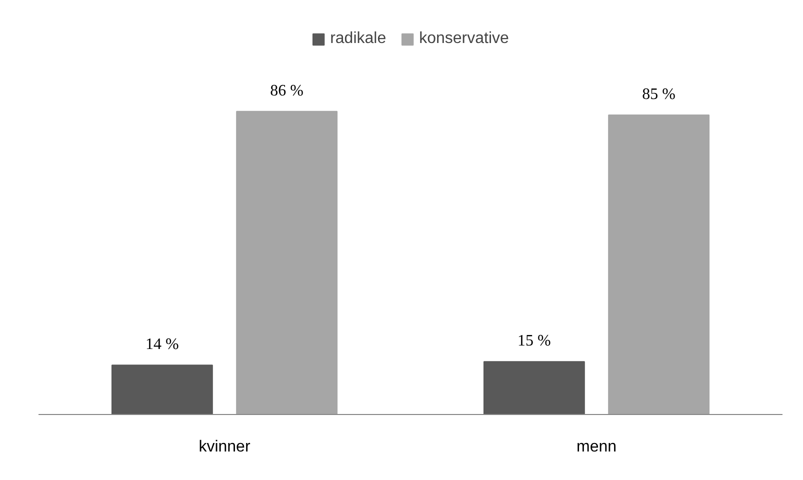  Describe the element at coordinates (534, 341) in the screenshot. I see `data-label: 15 %` at that location.